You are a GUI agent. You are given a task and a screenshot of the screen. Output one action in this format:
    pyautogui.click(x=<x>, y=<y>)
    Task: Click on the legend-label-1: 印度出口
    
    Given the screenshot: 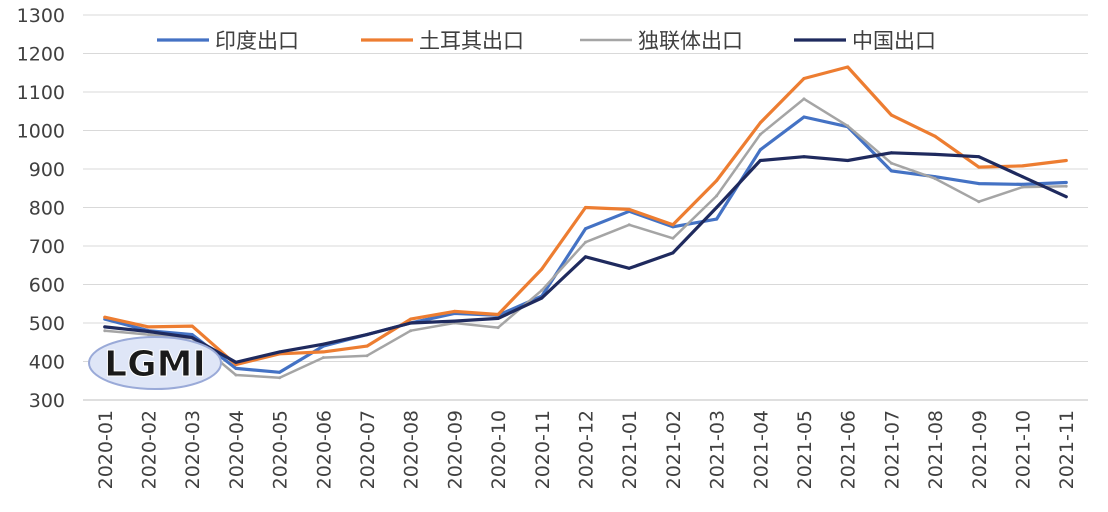 What is the action you would take?
    pyautogui.click(x=257, y=41)
    